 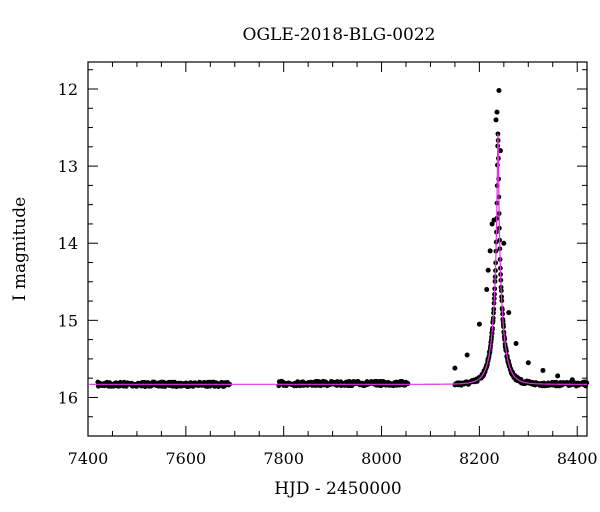 I want to click on x-tick-label: 8200, so click(x=479, y=458).